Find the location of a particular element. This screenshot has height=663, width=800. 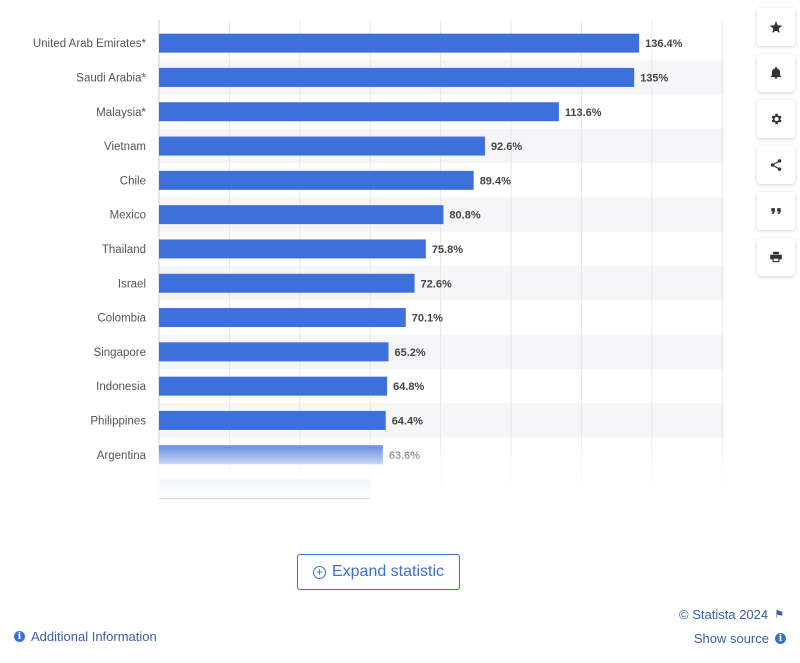

notification-button is located at coordinates (776, 73).